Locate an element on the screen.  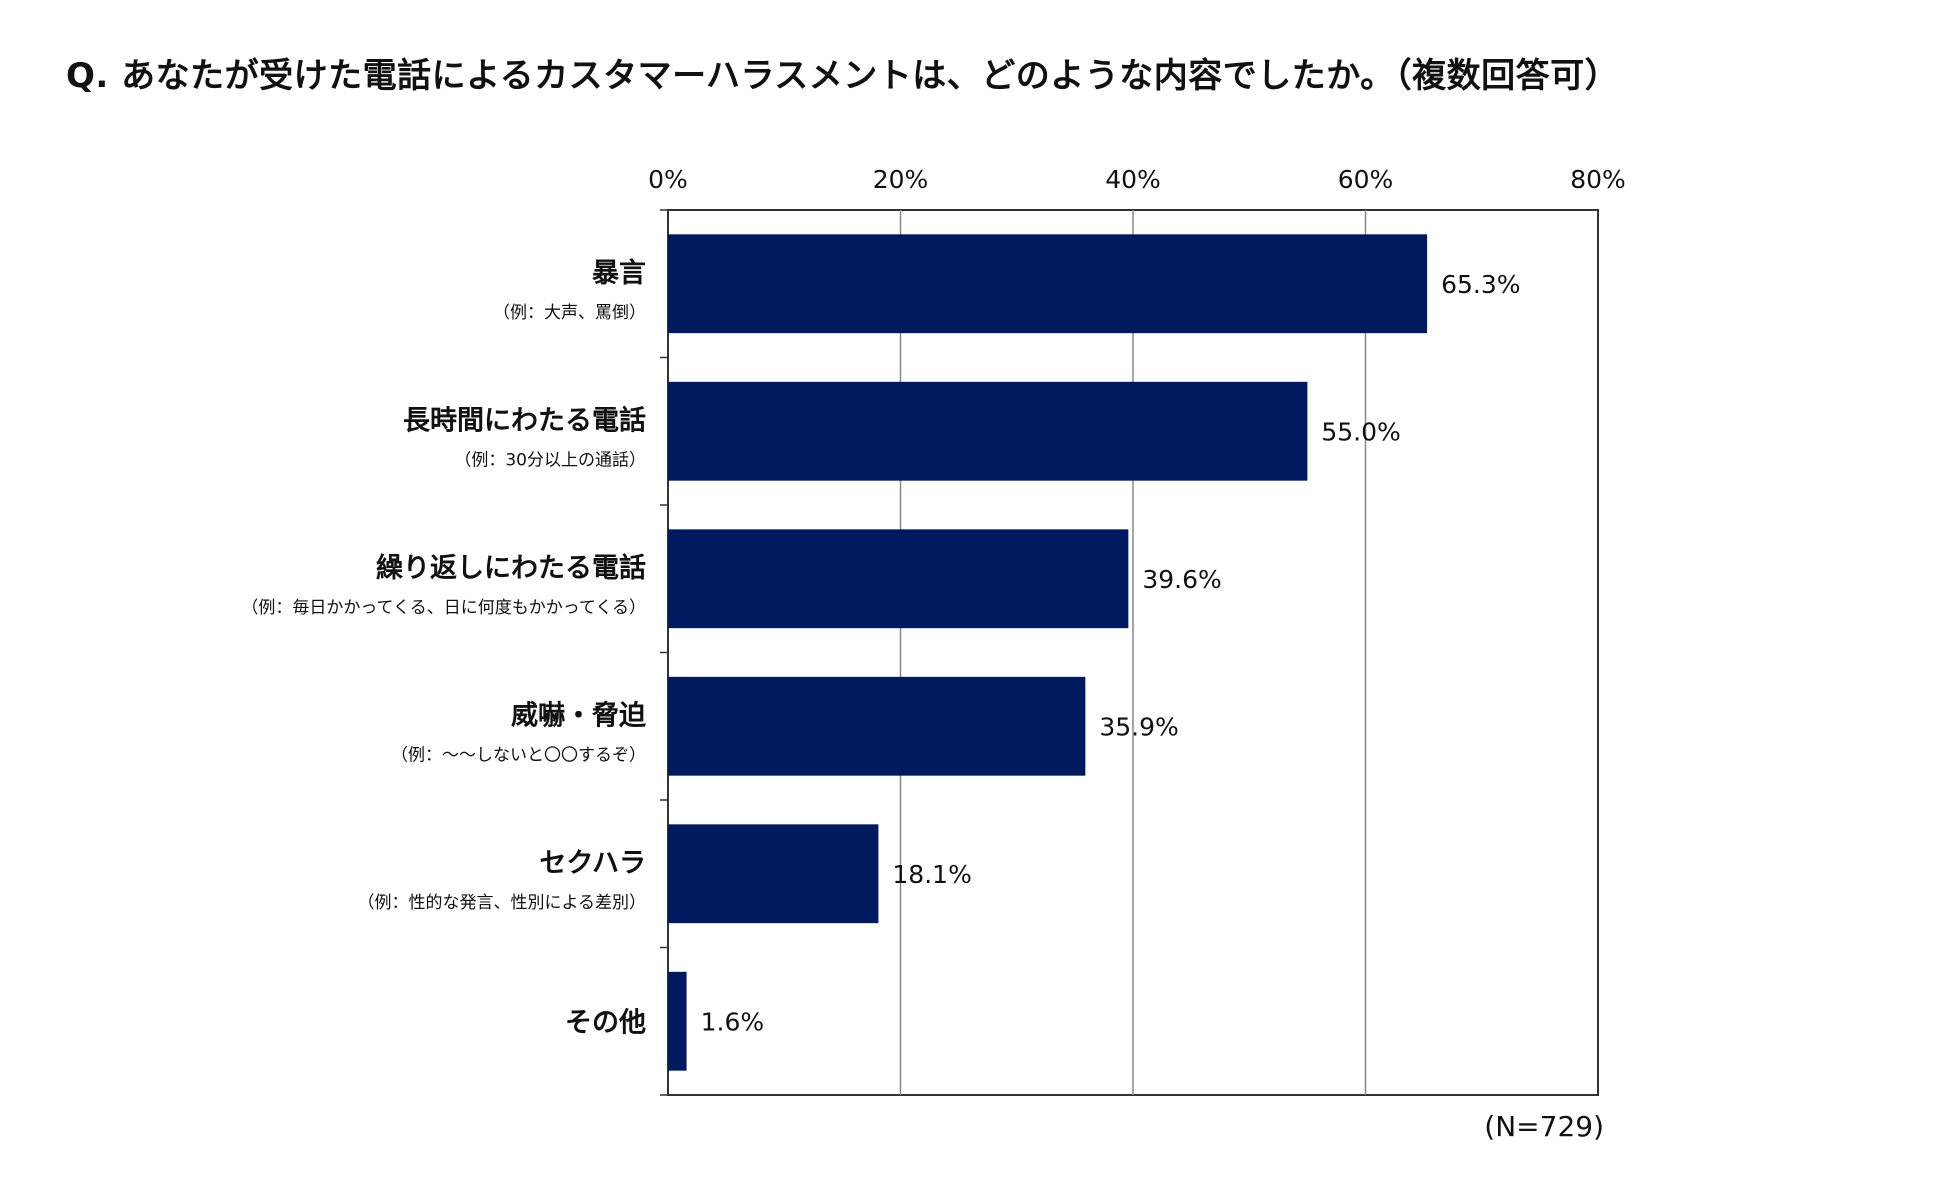
category-label: 繰り返しにわたる電話 is located at coordinates (511, 568).